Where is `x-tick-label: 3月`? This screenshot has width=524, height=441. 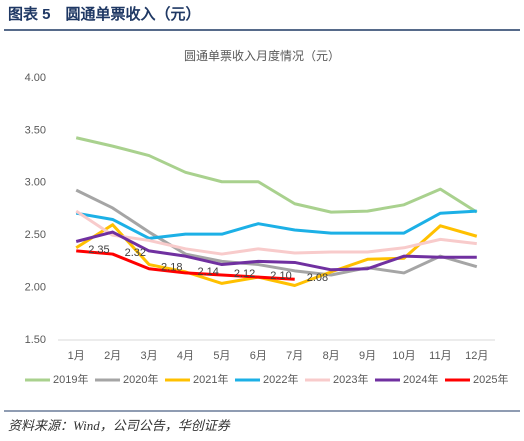
x-tick-label: 3月 is located at coordinates (148, 356).